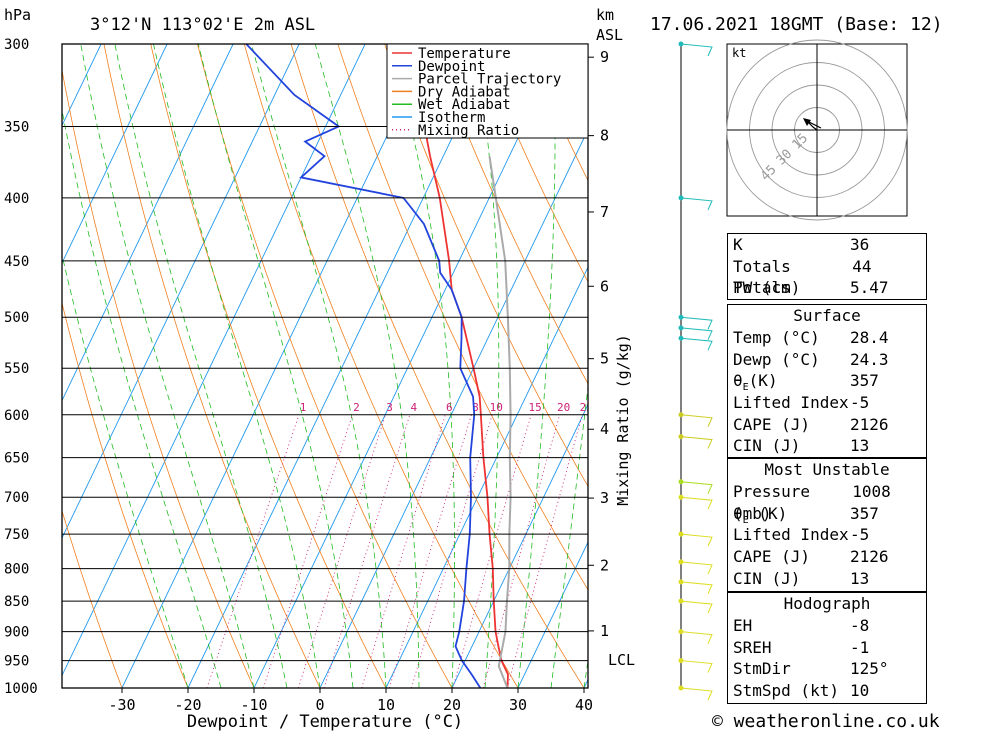 This screenshot has width=1000, height=733. I want to click on km-tick-label: 7, so click(604, 212).